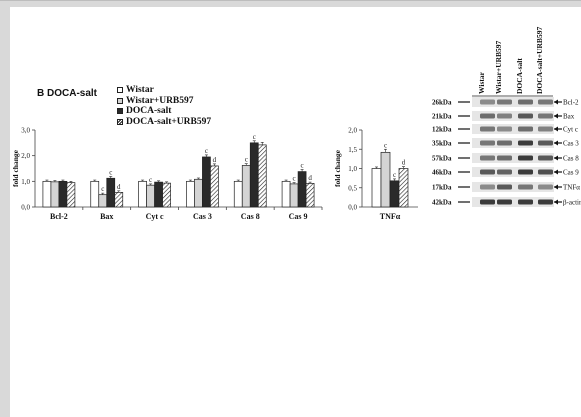 The width and height of the screenshot is (581, 417). What do you see at coordinates (570, 130) in the screenshot?
I see `protein-label-cyt-c: Cyt c` at bounding box center [570, 130].